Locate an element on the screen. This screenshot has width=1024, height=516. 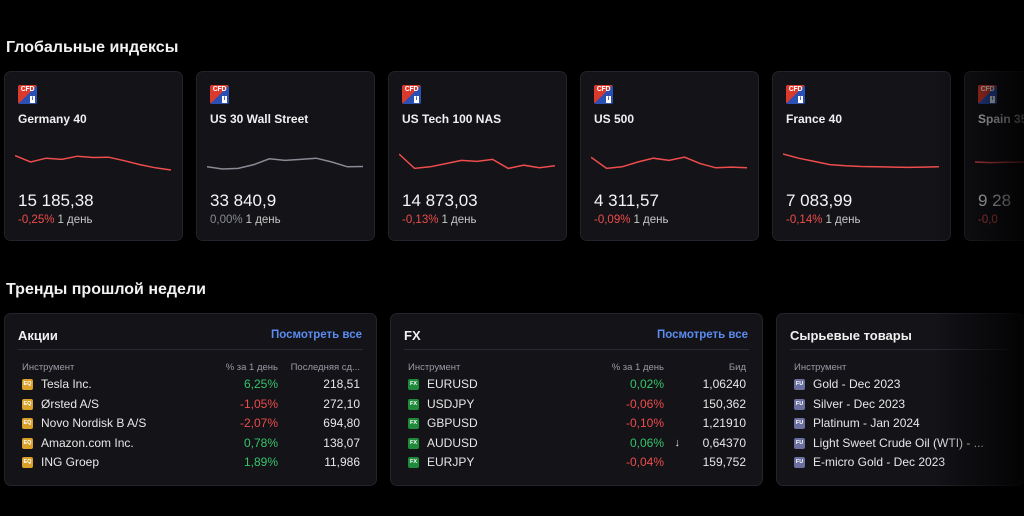
table-row: FX EURJPY -0,04% 159,752 is located at coordinates (576, 463).